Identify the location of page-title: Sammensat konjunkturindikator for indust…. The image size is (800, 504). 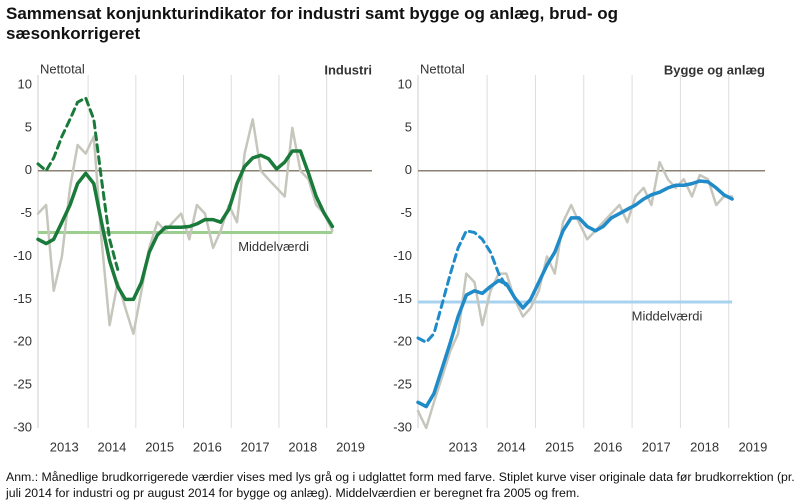
(312, 23).